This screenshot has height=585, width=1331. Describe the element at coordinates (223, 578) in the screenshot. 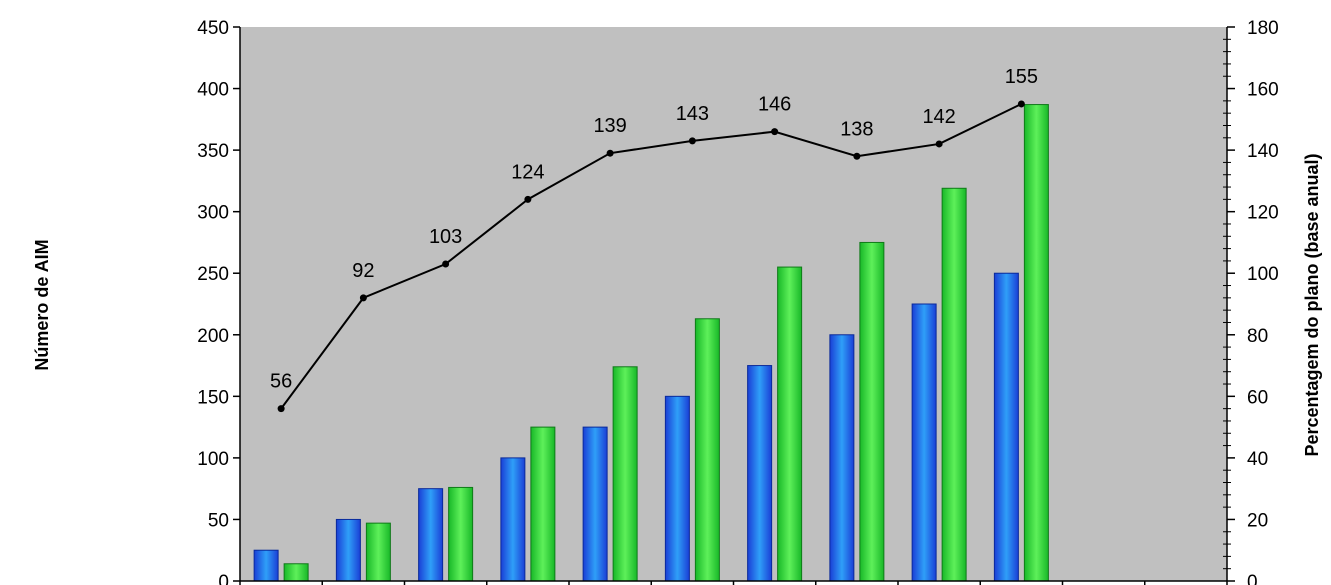

I see `y-tick-label-0: 0` at that location.